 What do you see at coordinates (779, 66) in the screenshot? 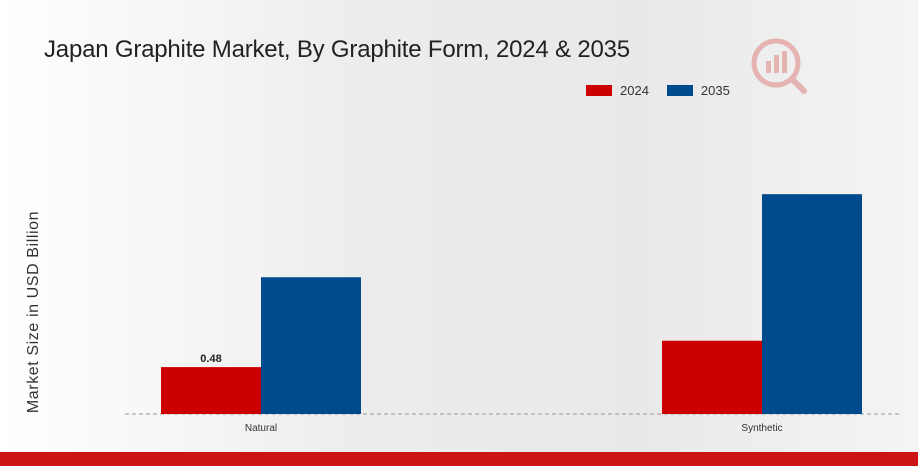
I see `market-research-logo-icon` at bounding box center [779, 66].